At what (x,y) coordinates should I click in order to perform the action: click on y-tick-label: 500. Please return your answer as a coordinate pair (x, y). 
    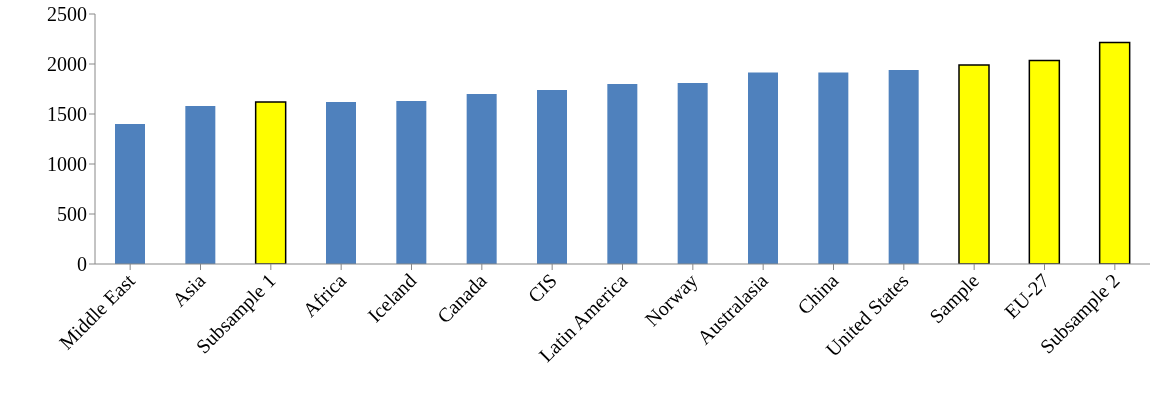
    Looking at the image, I should click on (72, 214).